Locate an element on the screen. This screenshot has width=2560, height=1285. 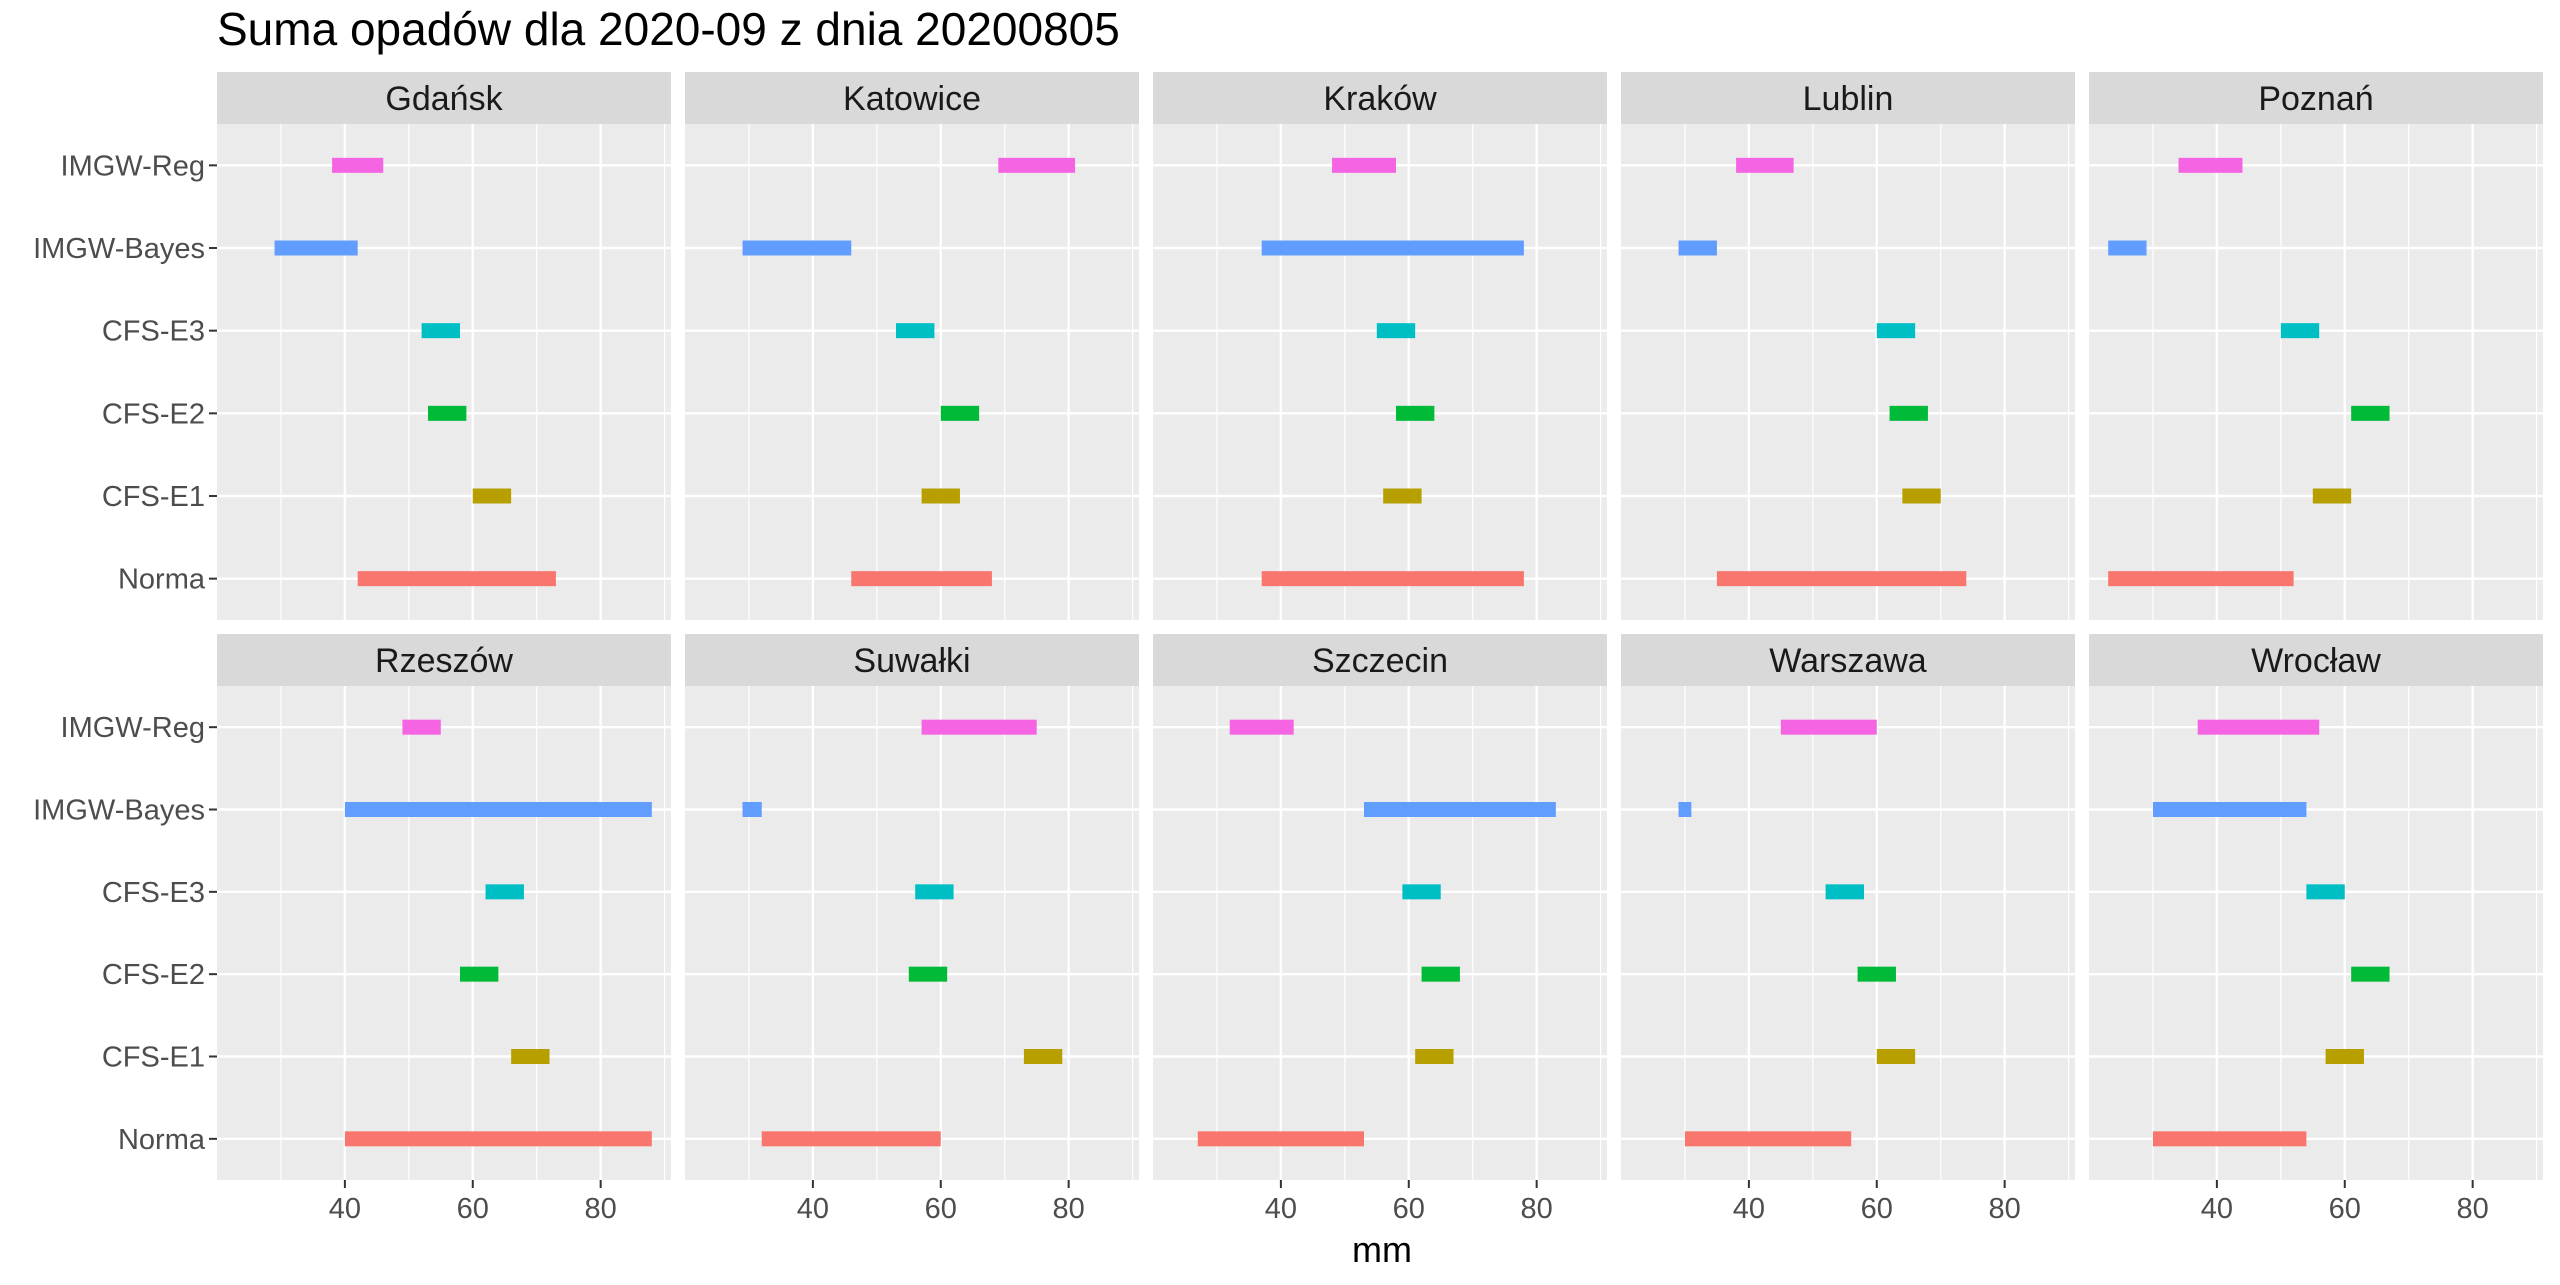
panel-title-rzeszow: Rzeszów is located at coordinates (444, 661).